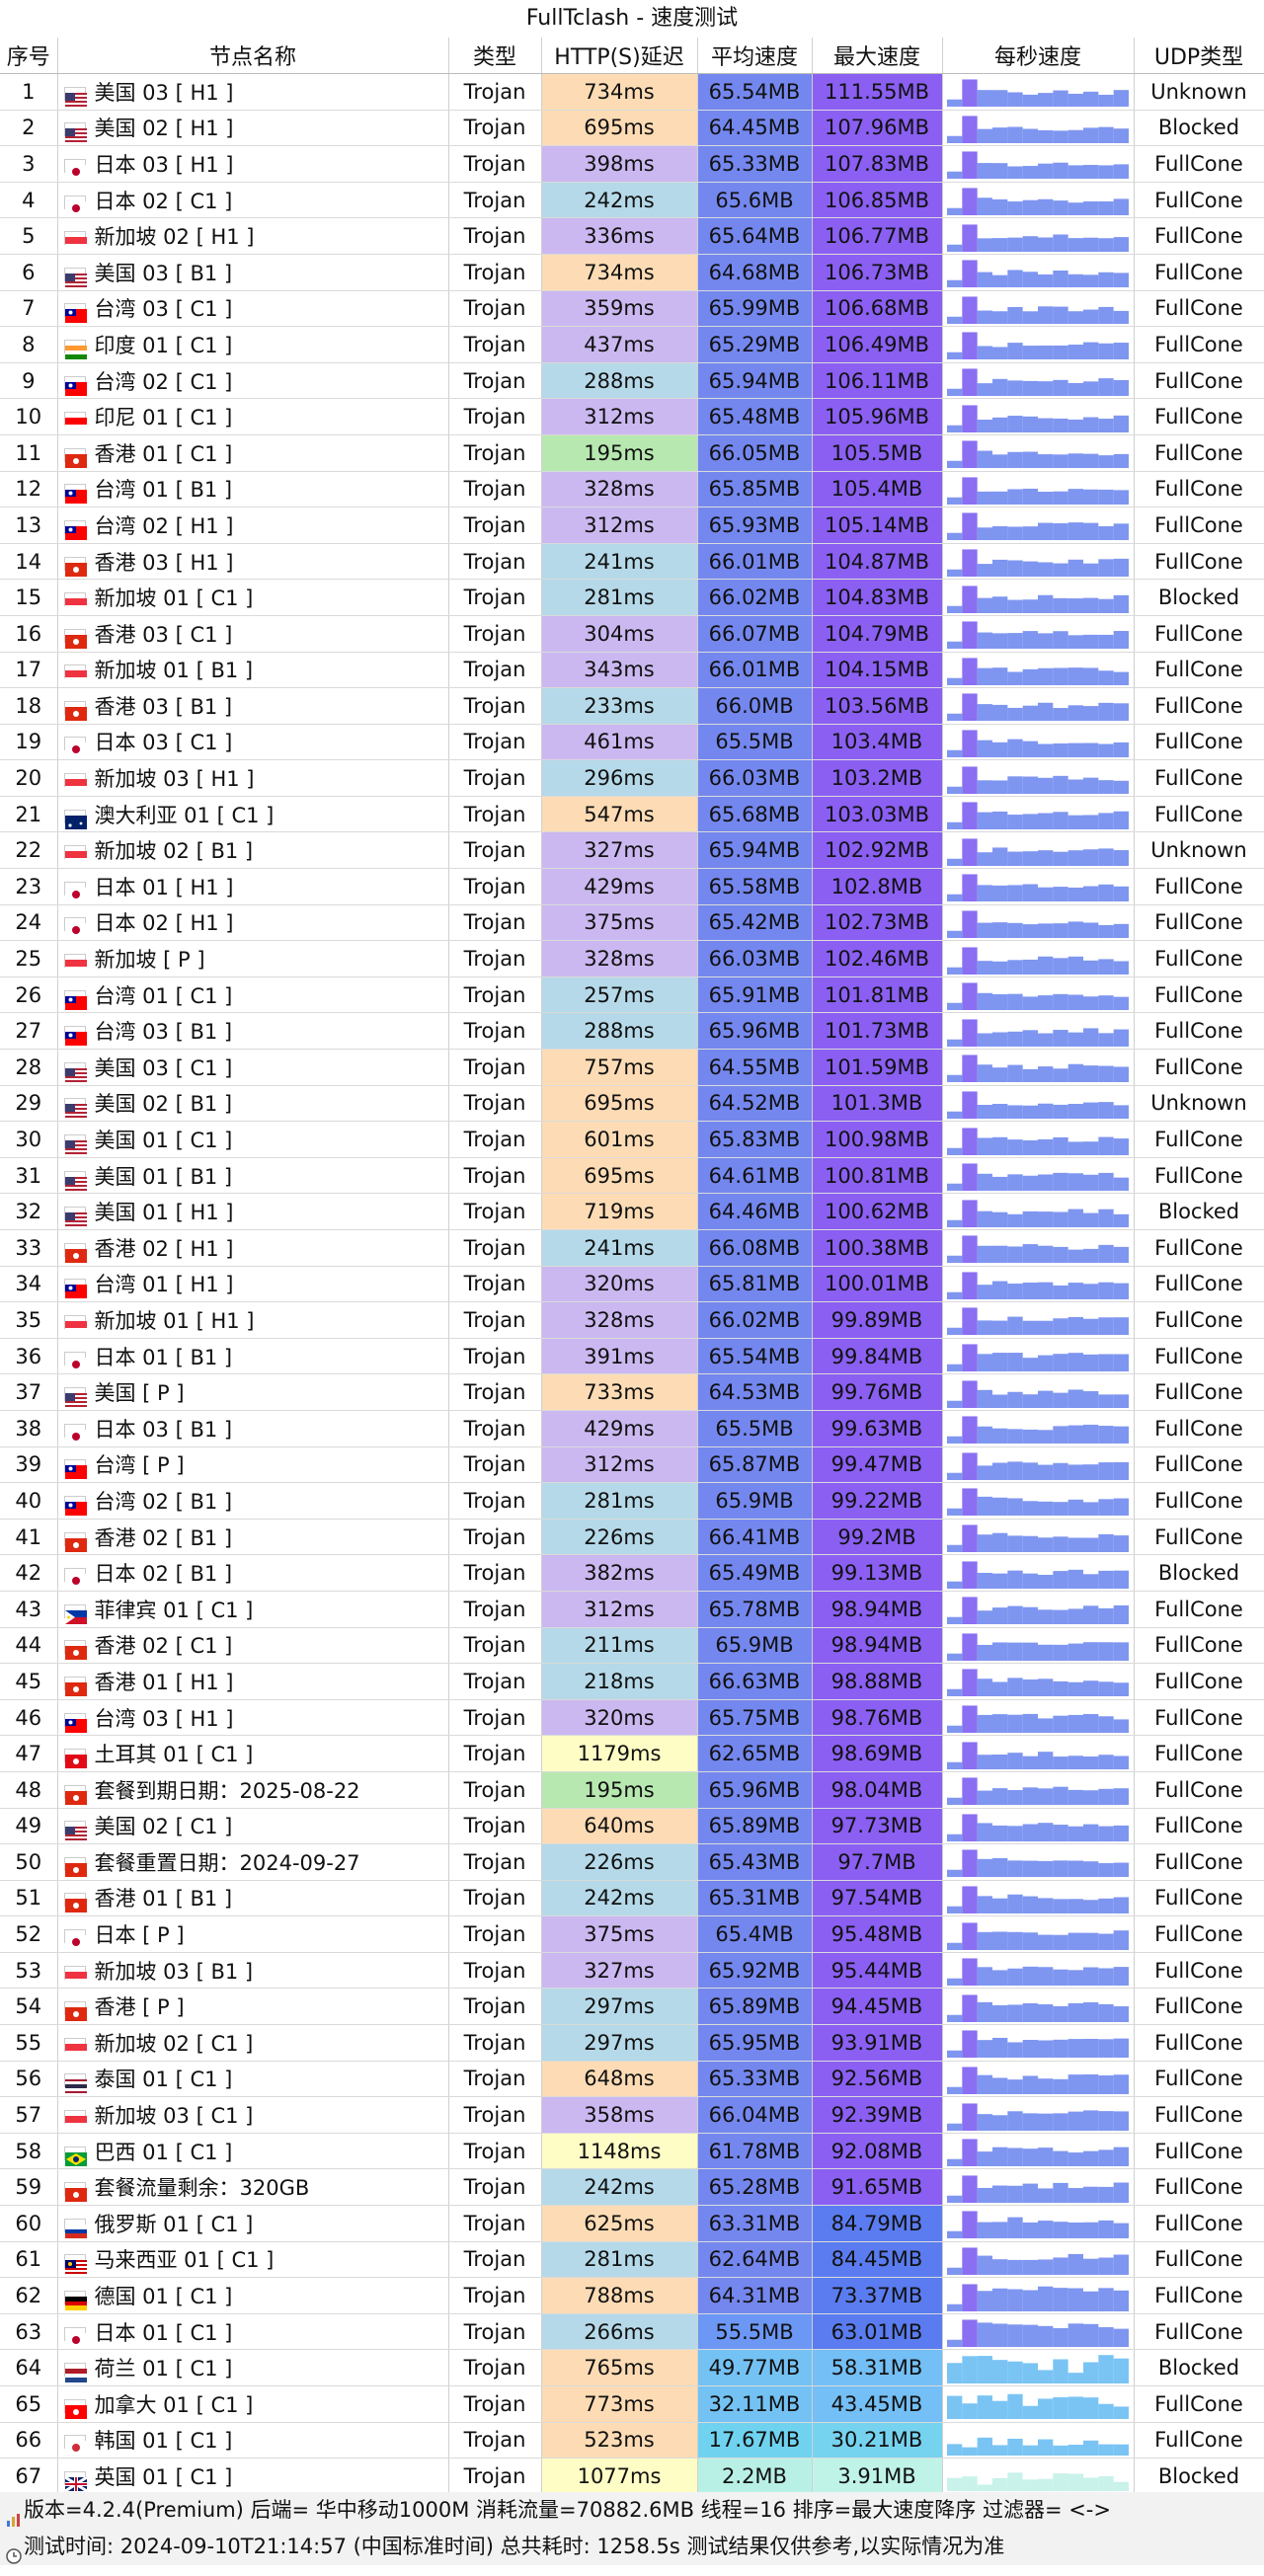 This screenshot has height=2576, width=1264. What do you see at coordinates (620, 1862) in the screenshot?
I see `delay-cell: 226ms` at bounding box center [620, 1862].